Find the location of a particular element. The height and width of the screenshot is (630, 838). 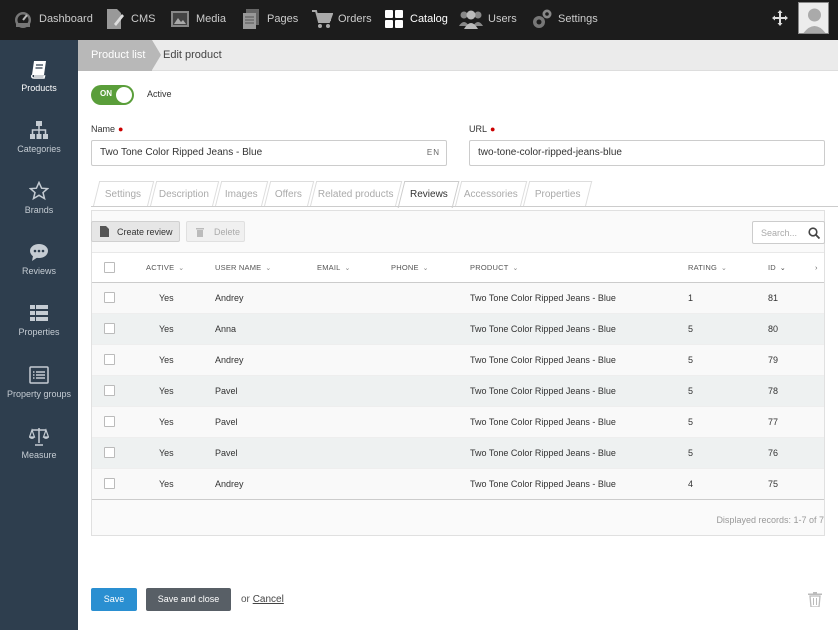

cell-active: Yes is located at coordinates (166, 298).